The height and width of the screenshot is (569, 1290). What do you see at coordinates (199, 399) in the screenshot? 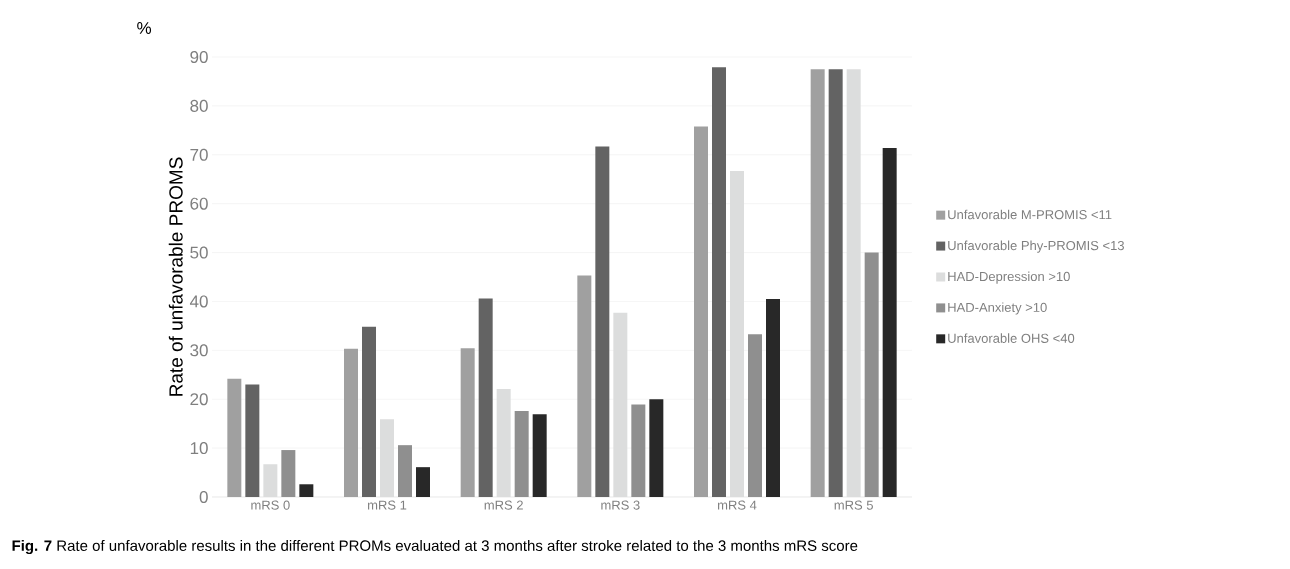
I see `y-tick-label: 20` at bounding box center [199, 399].